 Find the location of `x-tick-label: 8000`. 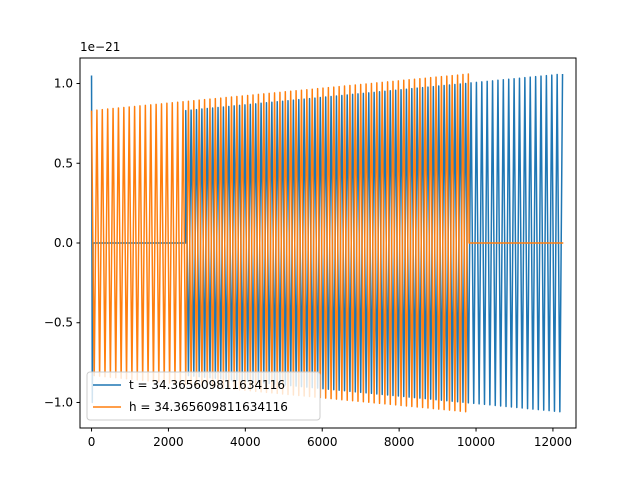

x-tick-label: 8000 is located at coordinates (399, 442).